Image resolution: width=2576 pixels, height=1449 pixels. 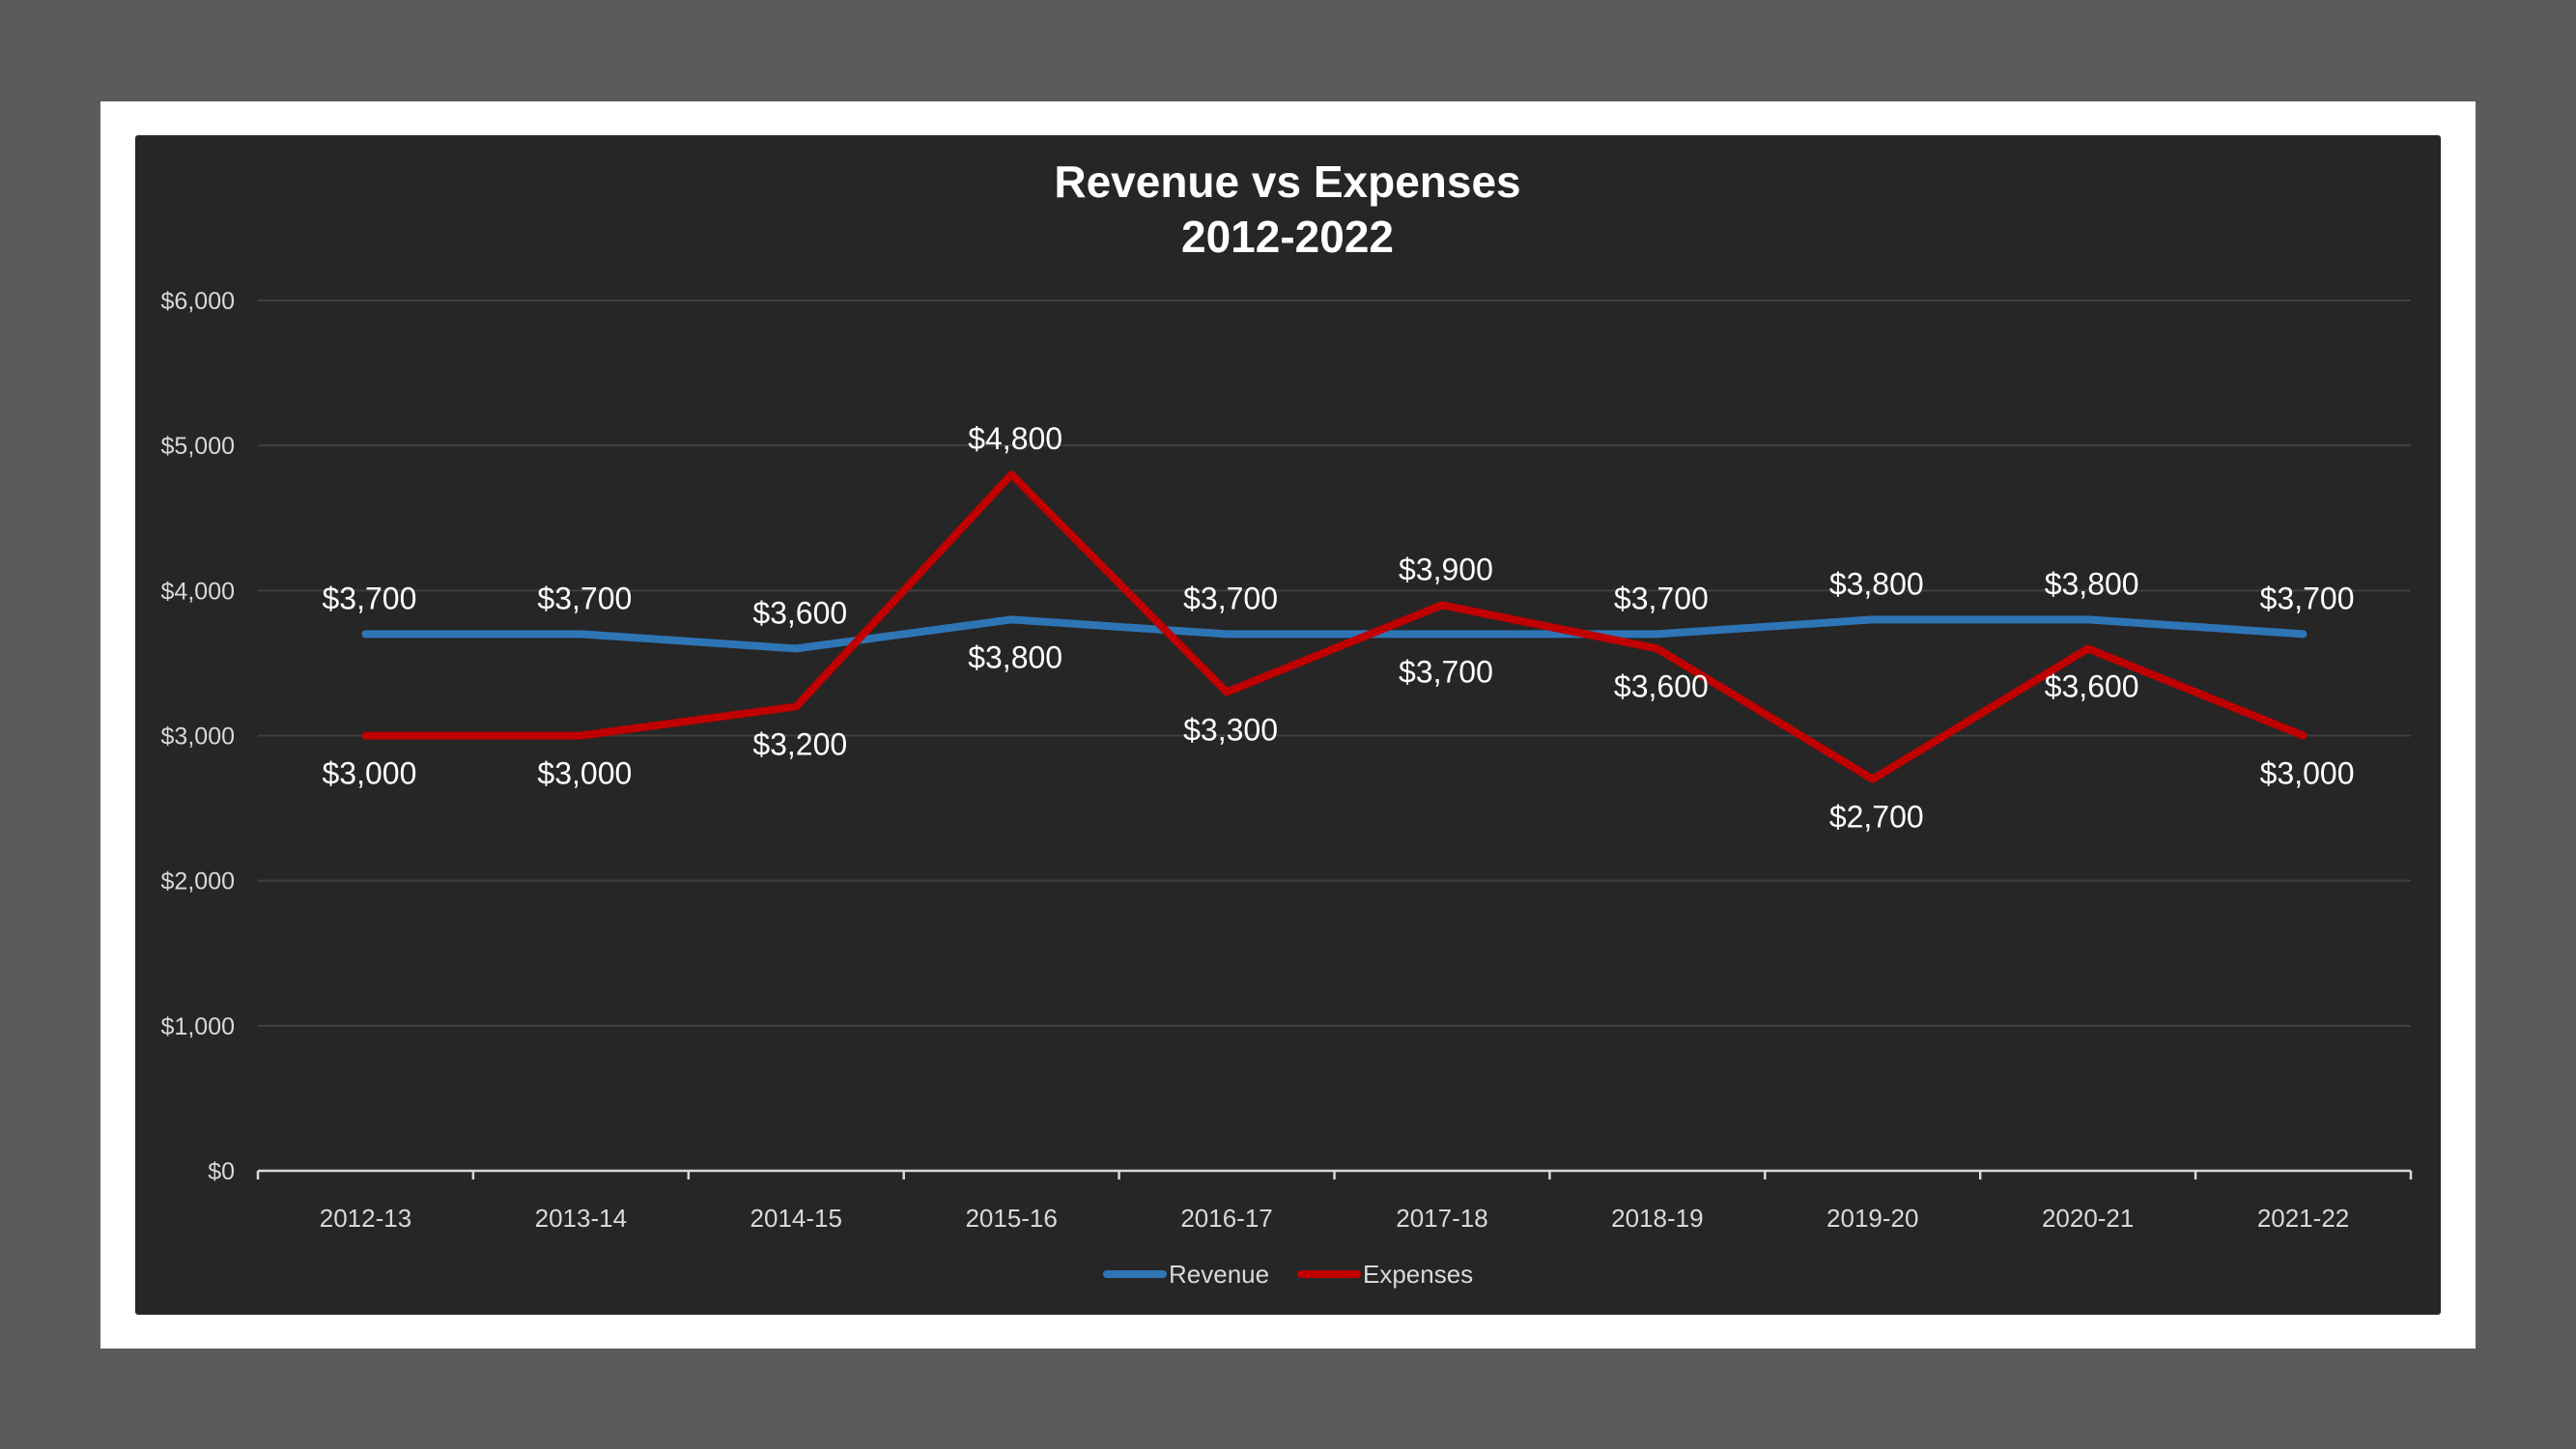 I want to click on x-tick-label: 2016-17, so click(x=1226, y=1218).